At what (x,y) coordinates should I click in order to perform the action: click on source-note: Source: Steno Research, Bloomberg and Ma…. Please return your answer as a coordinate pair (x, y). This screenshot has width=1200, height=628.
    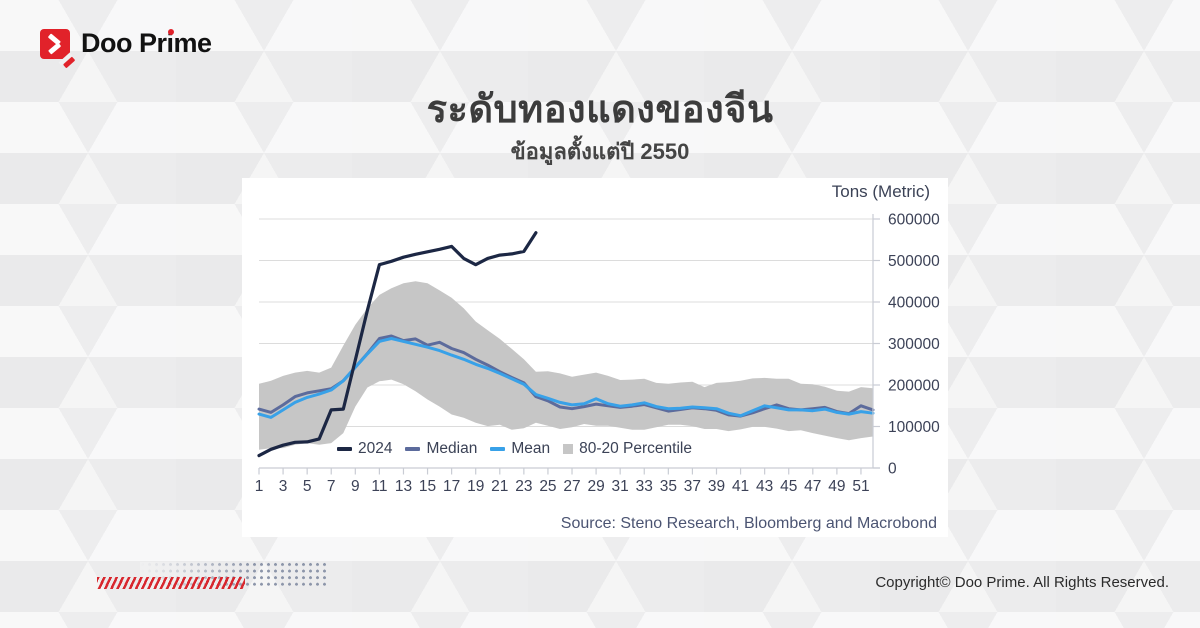
    Looking at the image, I should click on (748, 523).